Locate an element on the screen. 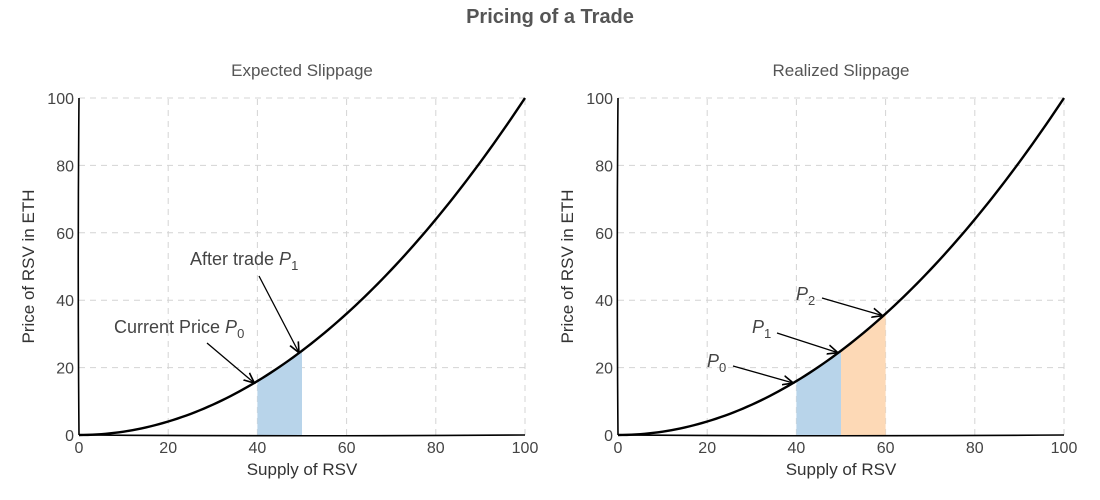  annotation-label: P2 is located at coordinates (805, 296).